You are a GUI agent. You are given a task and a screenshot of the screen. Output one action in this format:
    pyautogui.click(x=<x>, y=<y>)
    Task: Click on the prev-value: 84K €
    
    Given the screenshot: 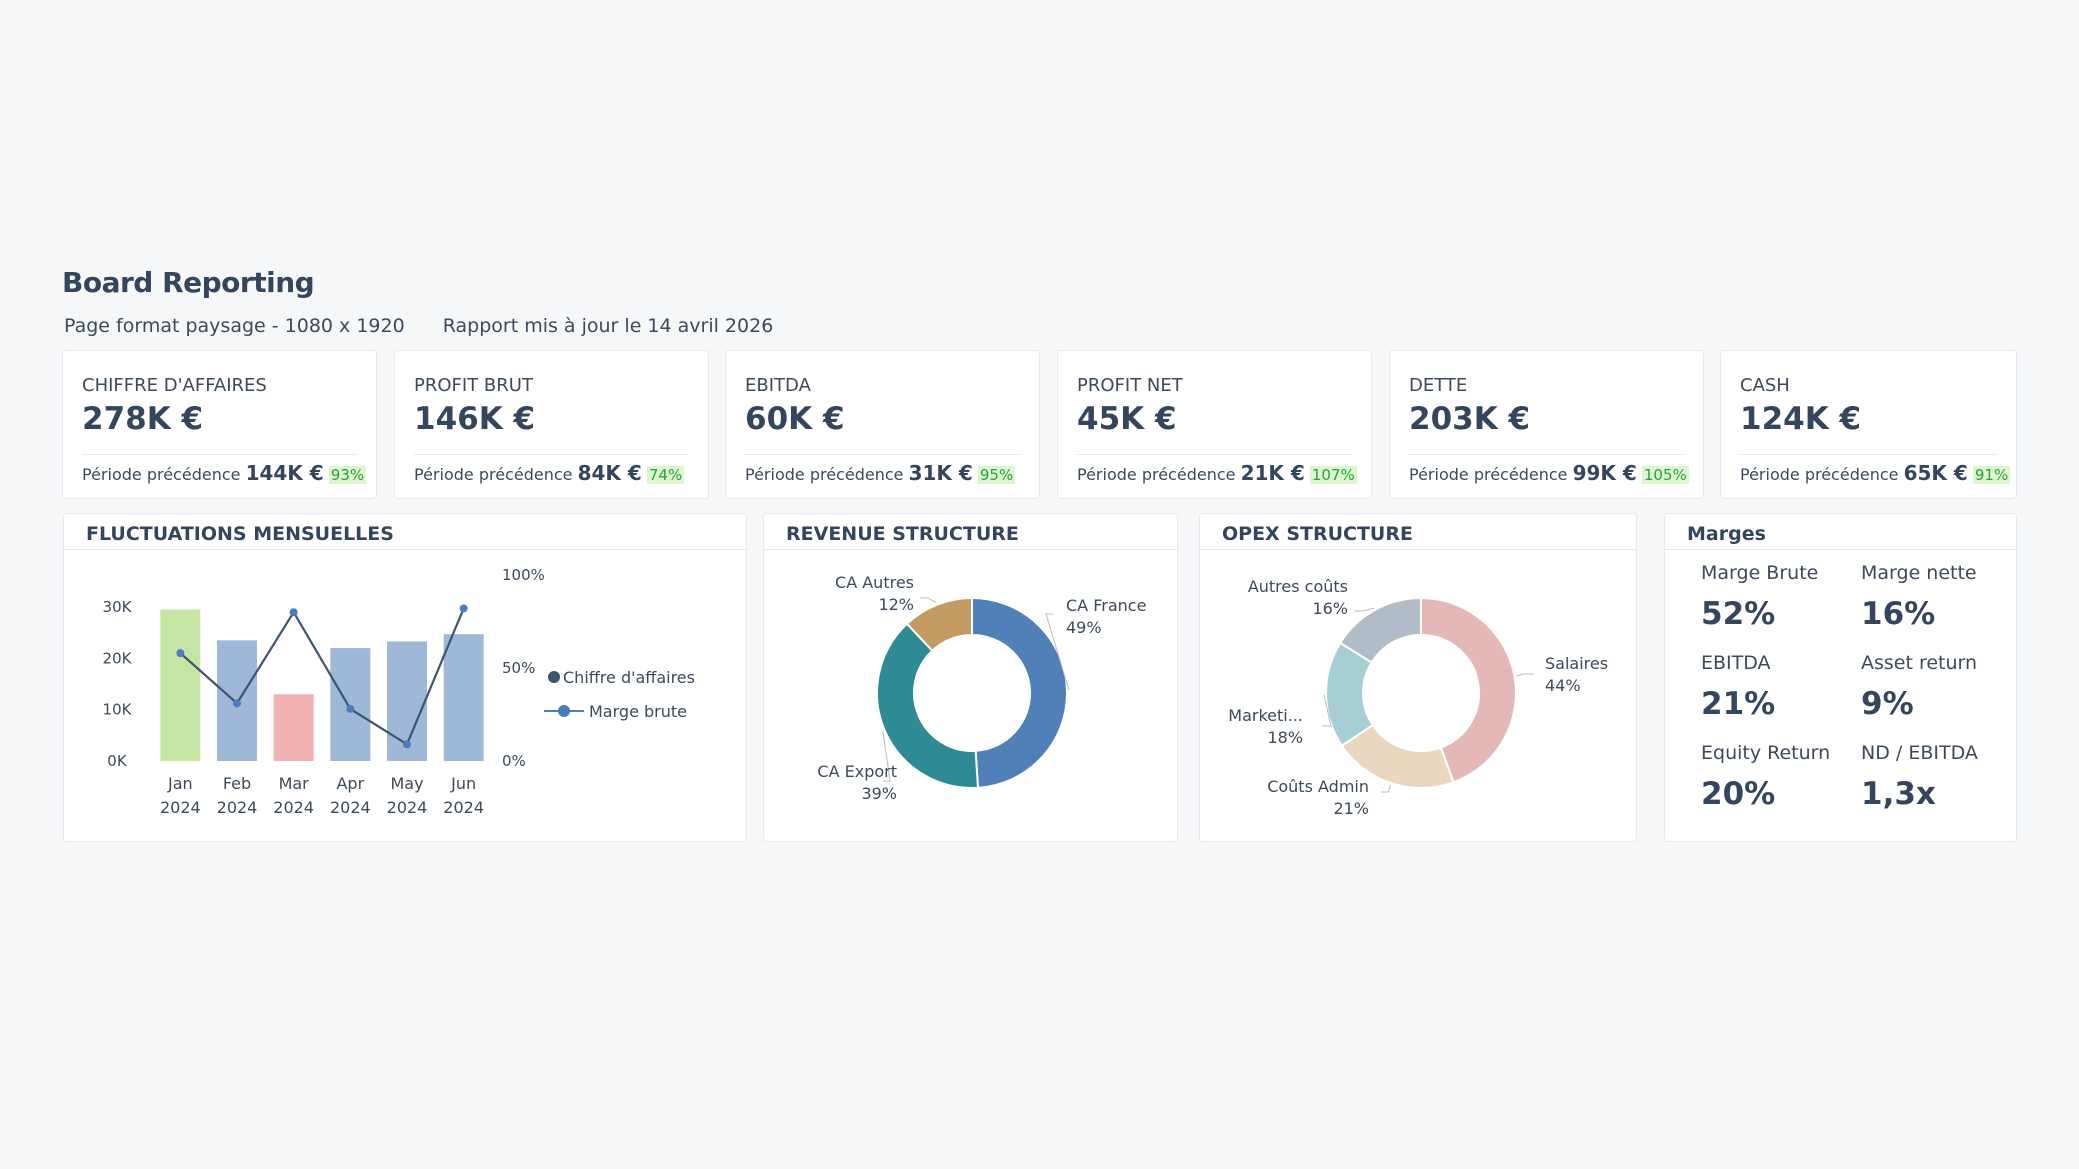 What is the action you would take?
    pyautogui.click(x=609, y=473)
    